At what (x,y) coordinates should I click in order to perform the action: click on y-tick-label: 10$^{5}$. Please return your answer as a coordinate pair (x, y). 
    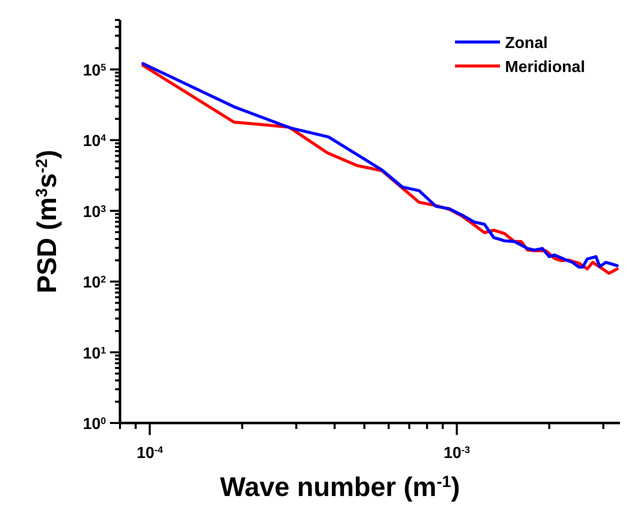
    Looking at the image, I should click on (94, 71).